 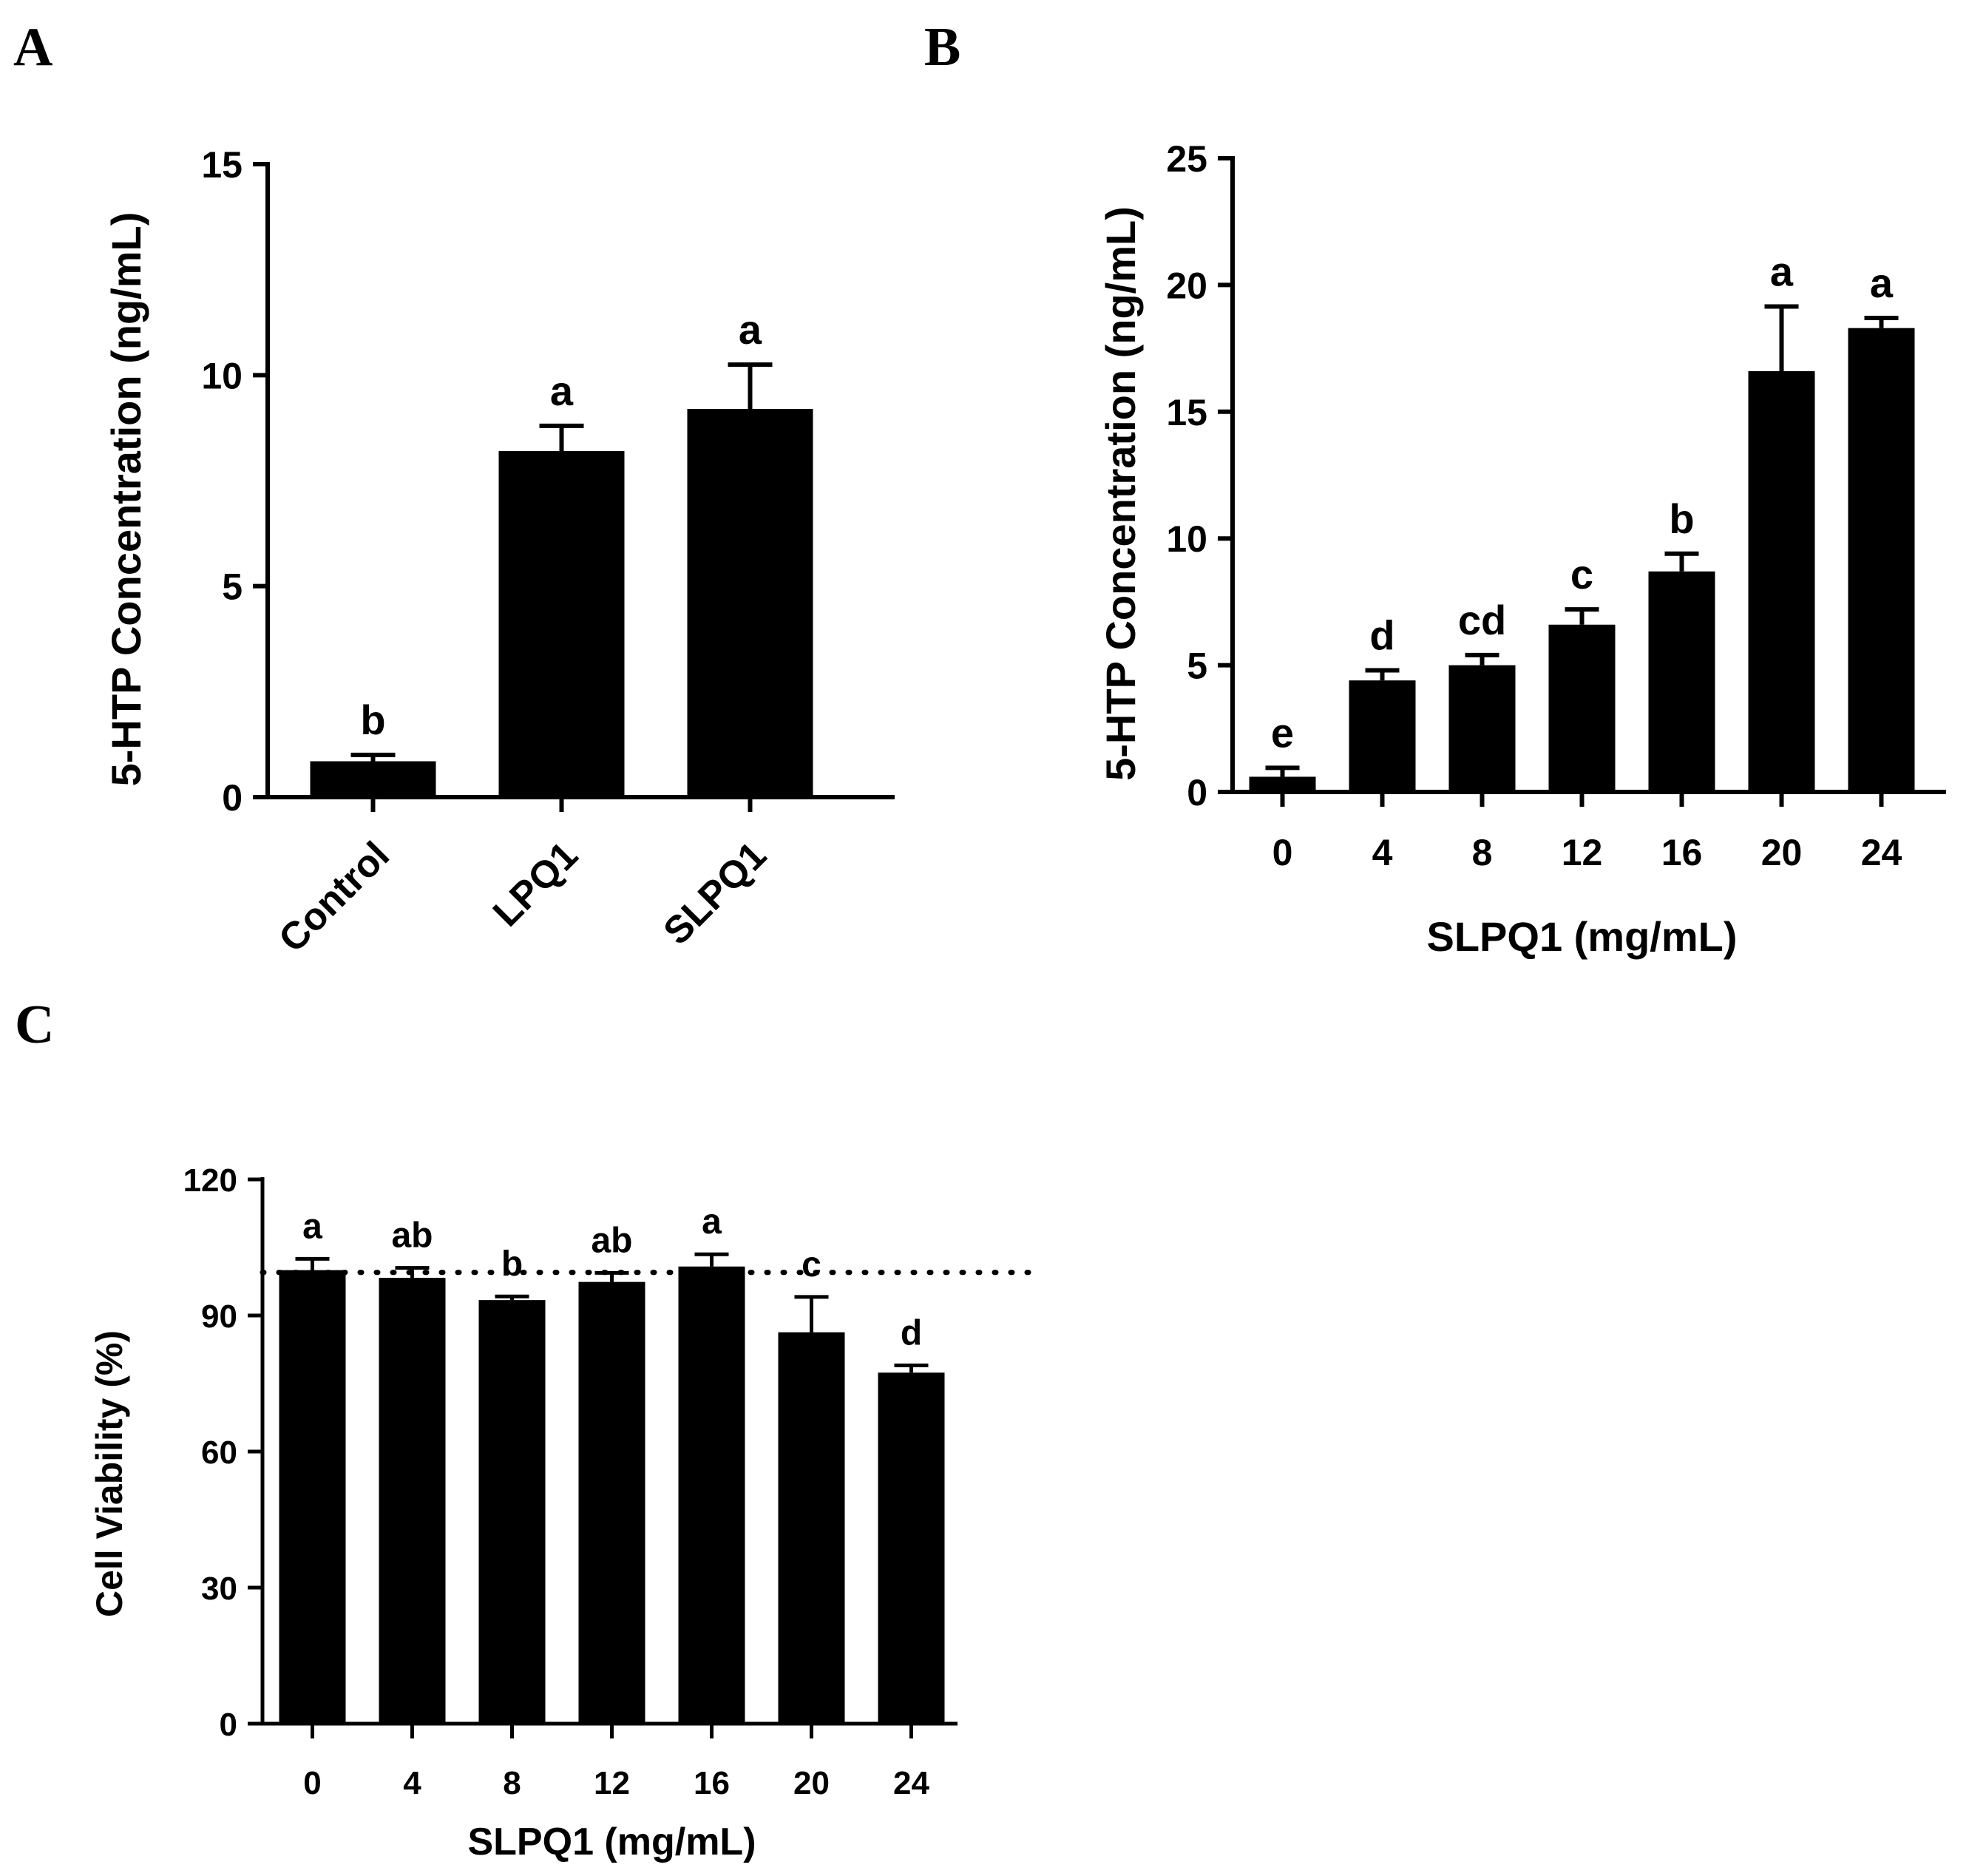 What do you see at coordinates (219, 1589) in the screenshot?
I see `y-tick-label: 30` at bounding box center [219, 1589].